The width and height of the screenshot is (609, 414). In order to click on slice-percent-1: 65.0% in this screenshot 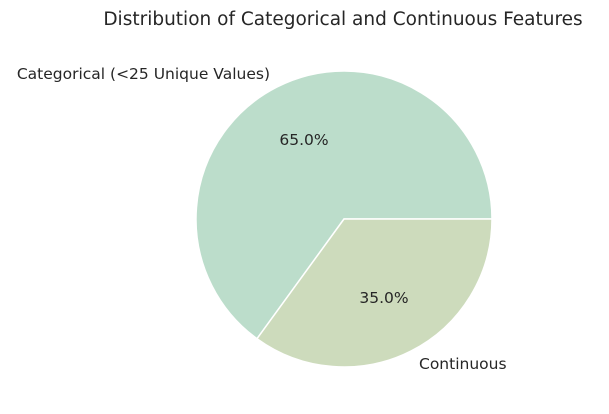, I will do `click(303, 140)`.